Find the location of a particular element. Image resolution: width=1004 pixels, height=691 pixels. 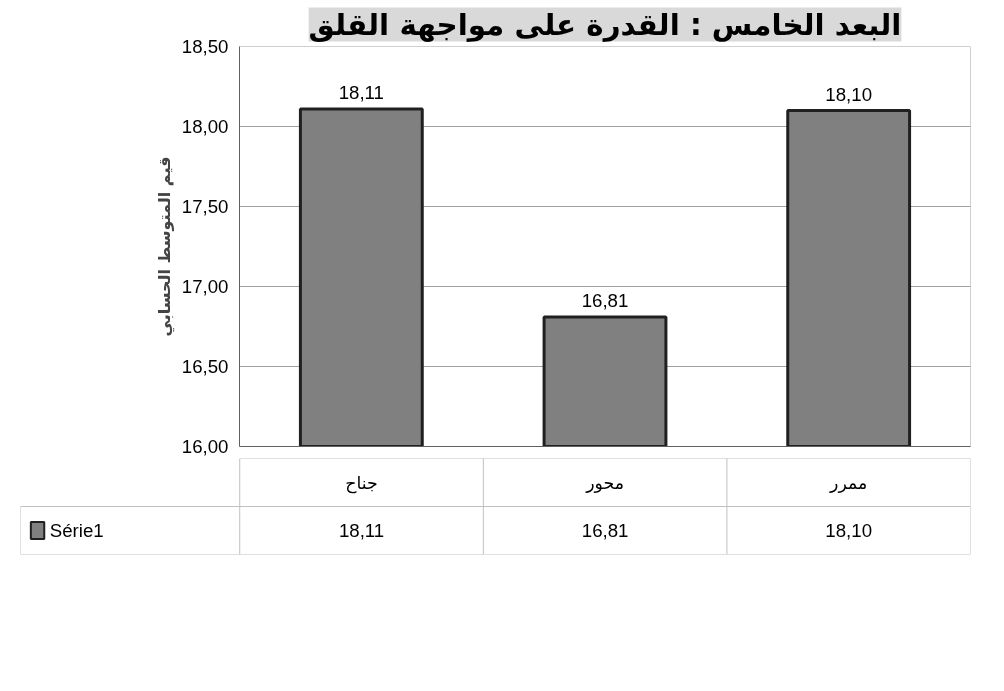

x-tick-label: محور is located at coordinates (605, 482).